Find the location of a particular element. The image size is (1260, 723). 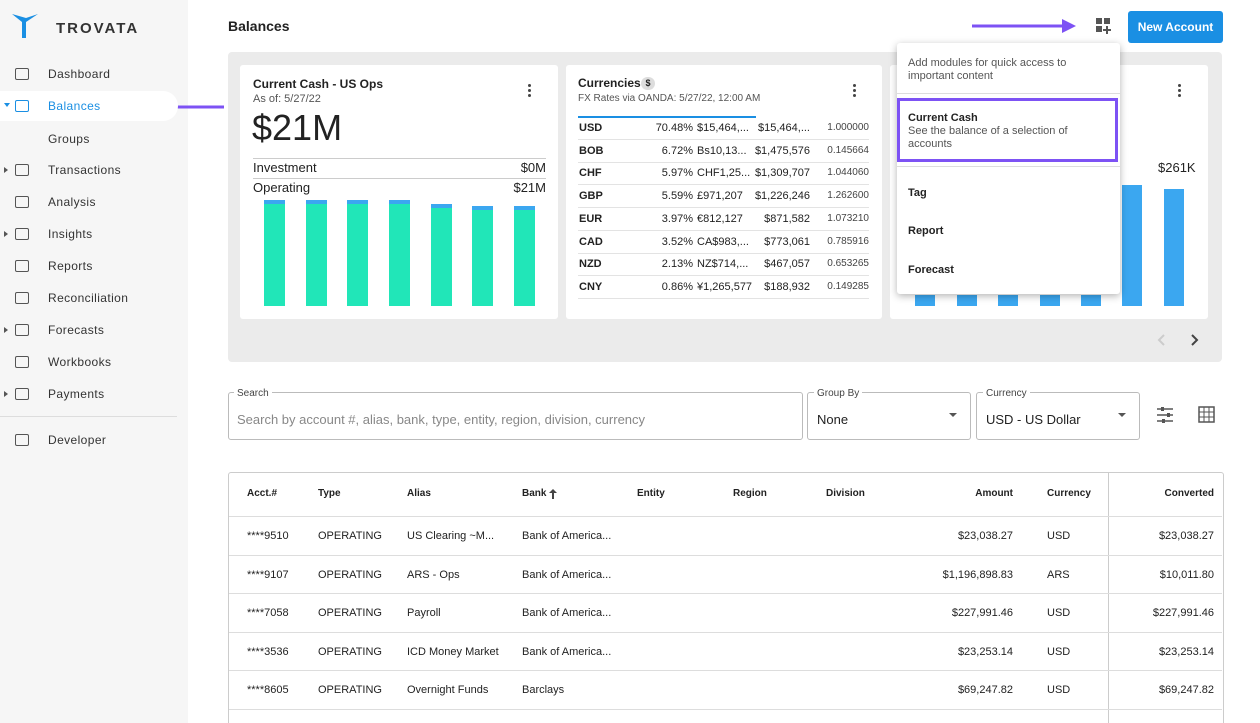

column-header: Alias is located at coordinates (419, 493).